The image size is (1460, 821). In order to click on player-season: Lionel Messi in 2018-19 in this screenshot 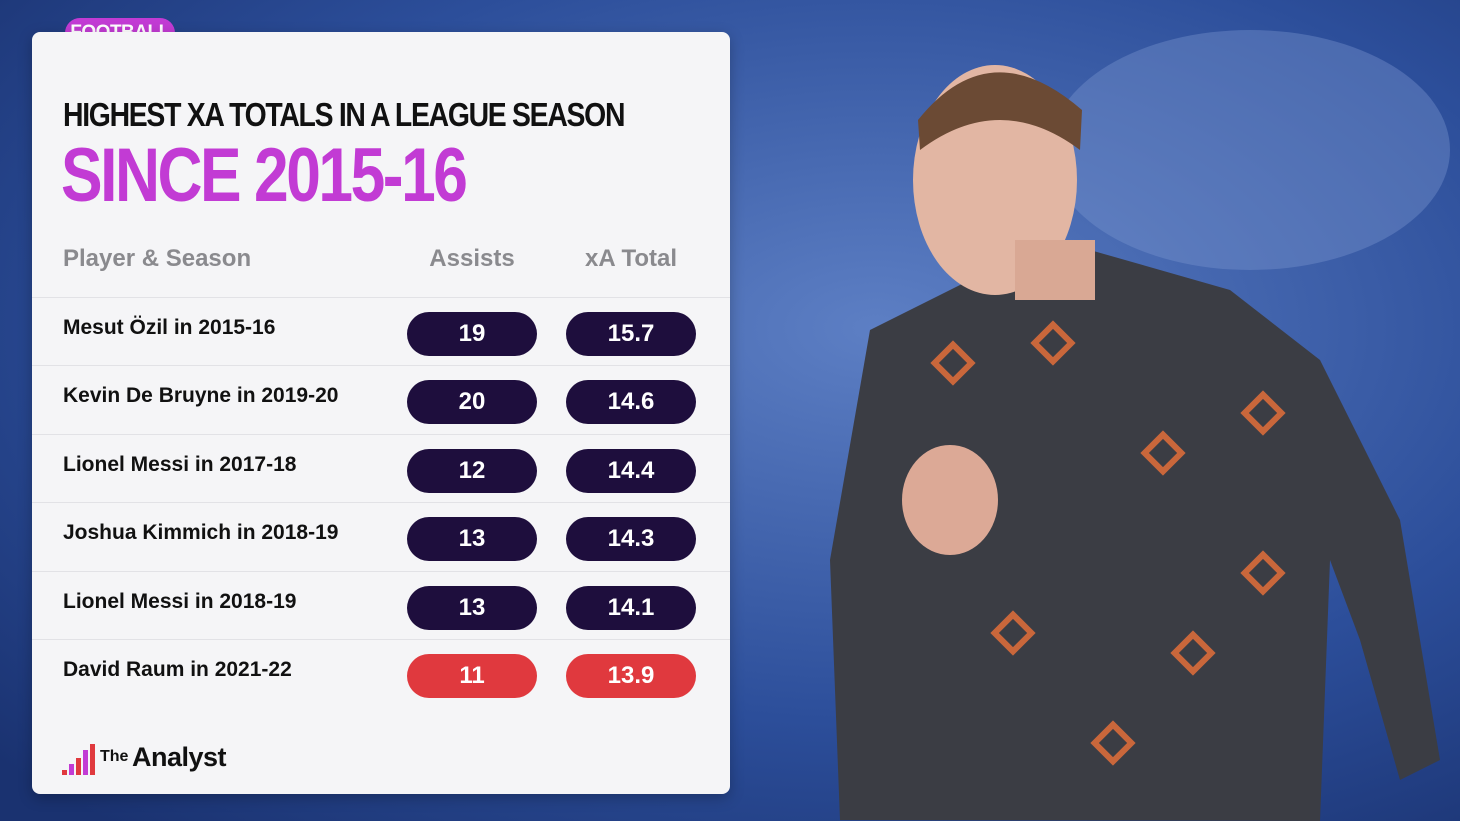, I will do `click(180, 601)`.